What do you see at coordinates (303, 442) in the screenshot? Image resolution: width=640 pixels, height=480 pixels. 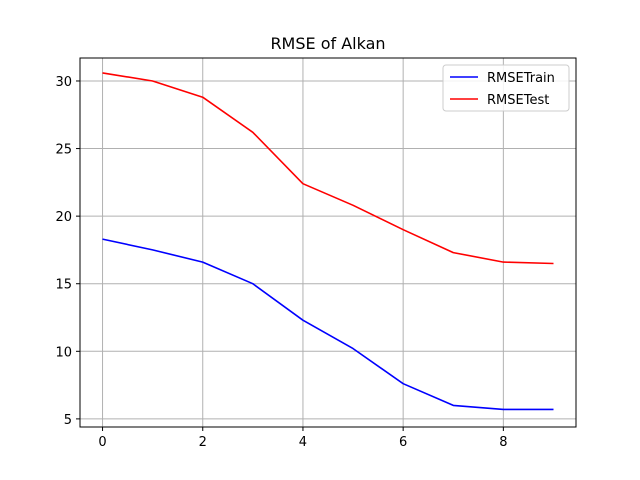 I see `x-tick-label: 4` at bounding box center [303, 442].